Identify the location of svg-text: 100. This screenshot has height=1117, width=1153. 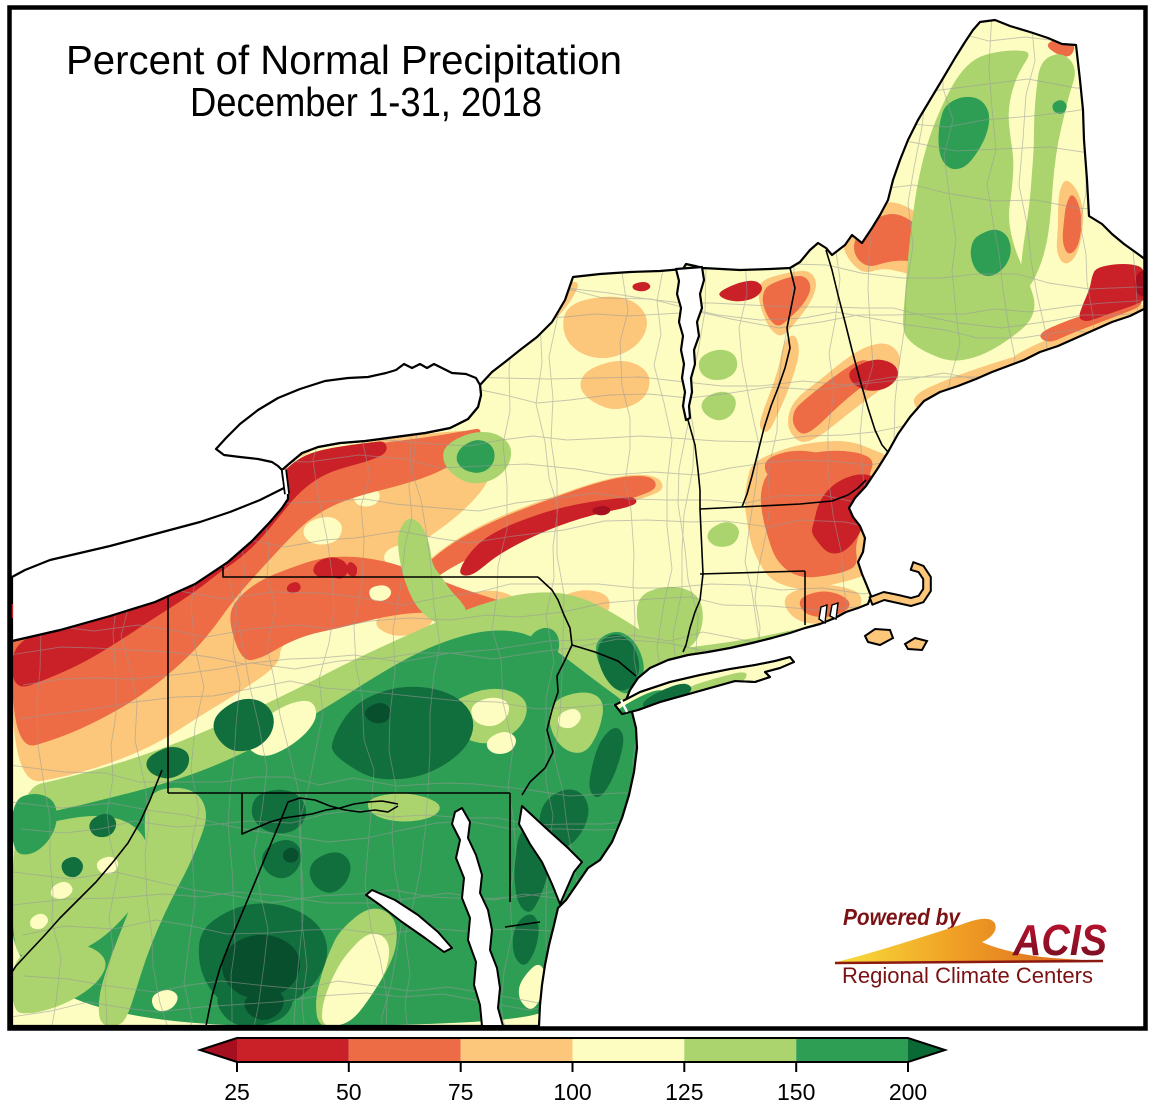
(572, 1092).